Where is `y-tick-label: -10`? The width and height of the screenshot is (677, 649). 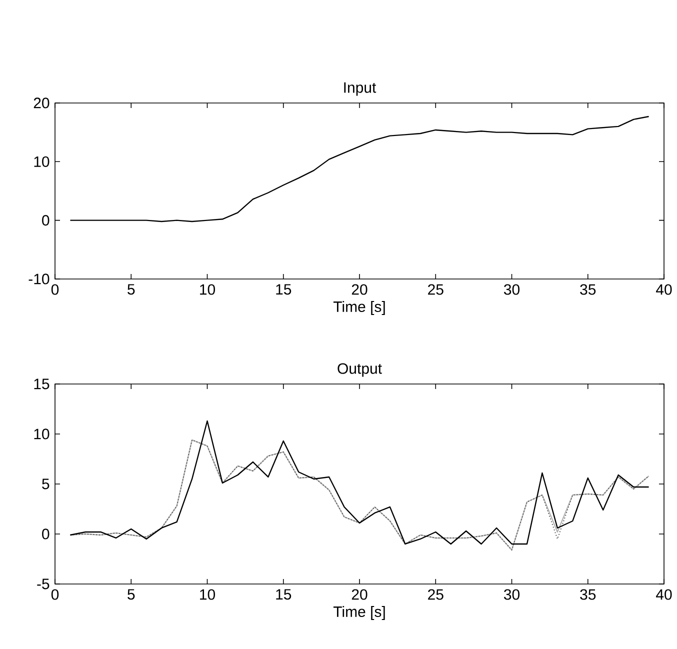 y-tick-label: -10 is located at coordinates (39, 279).